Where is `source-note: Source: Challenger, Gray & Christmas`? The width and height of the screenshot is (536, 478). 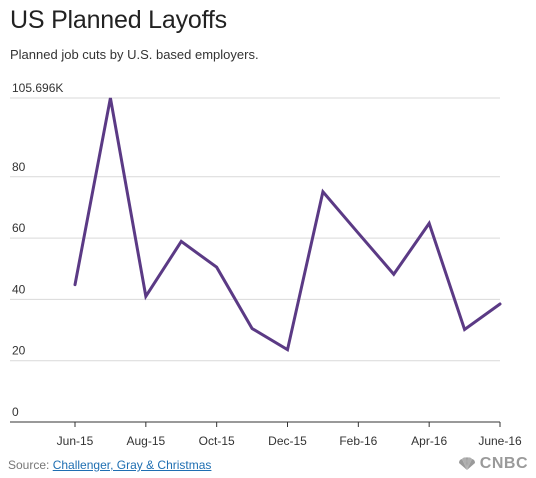 source-note: Source: Challenger, Gray & Christmas is located at coordinates (109, 465).